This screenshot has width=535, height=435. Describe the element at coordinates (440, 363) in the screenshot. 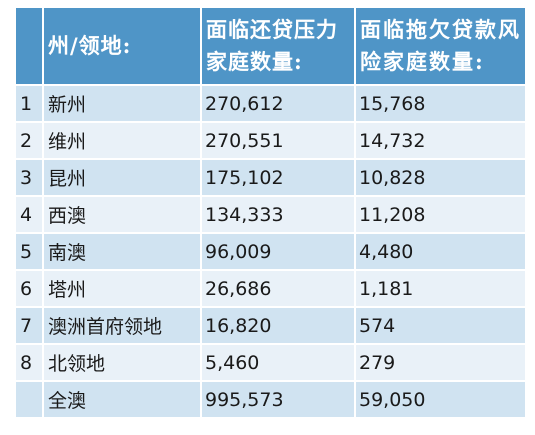

I see `row-default-risk: 279` at that location.